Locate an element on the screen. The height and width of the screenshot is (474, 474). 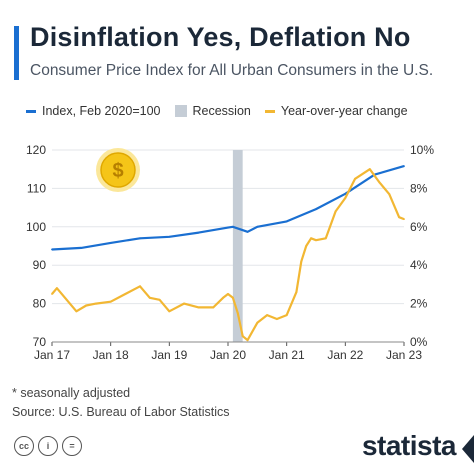
y-left-tick-label: 120 is located at coordinates (36, 150).